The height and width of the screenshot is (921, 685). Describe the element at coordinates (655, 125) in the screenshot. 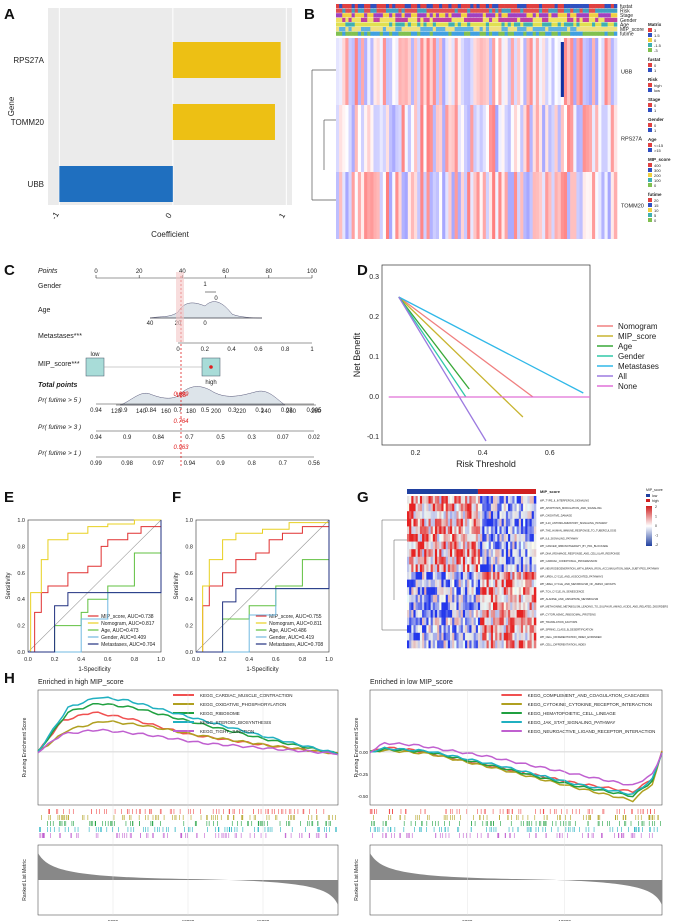

I see `panel-b-legend-item: 0` at that location.